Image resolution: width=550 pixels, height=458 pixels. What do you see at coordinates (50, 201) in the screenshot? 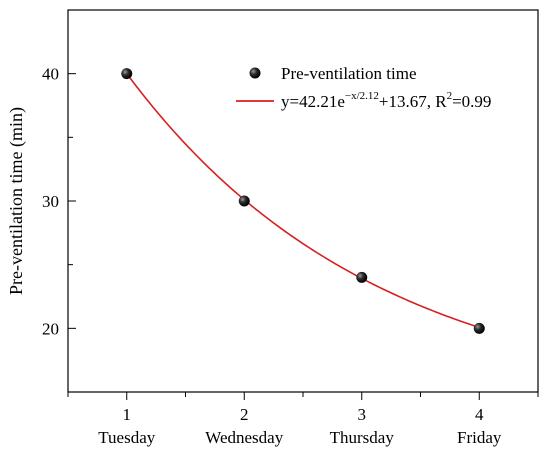
I see `y-tick-label: 30` at bounding box center [50, 201].